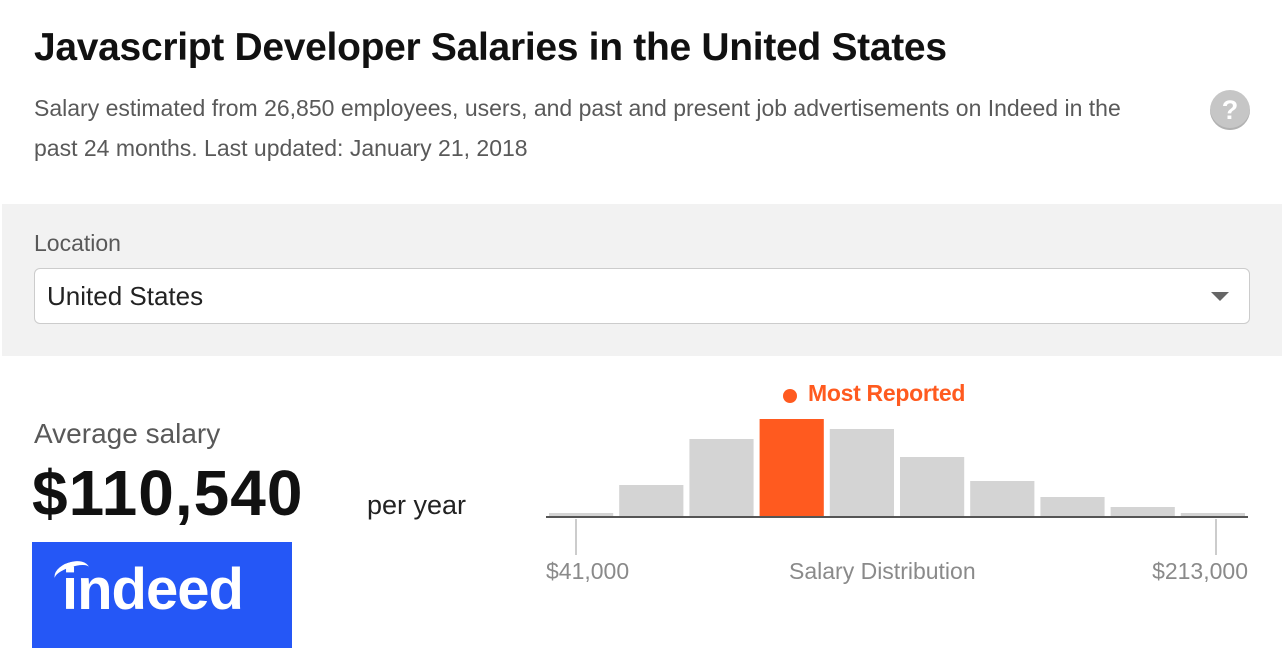  Describe the element at coordinates (791, 468) in the screenshot. I see `histogram-bar-most-reported` at that location.